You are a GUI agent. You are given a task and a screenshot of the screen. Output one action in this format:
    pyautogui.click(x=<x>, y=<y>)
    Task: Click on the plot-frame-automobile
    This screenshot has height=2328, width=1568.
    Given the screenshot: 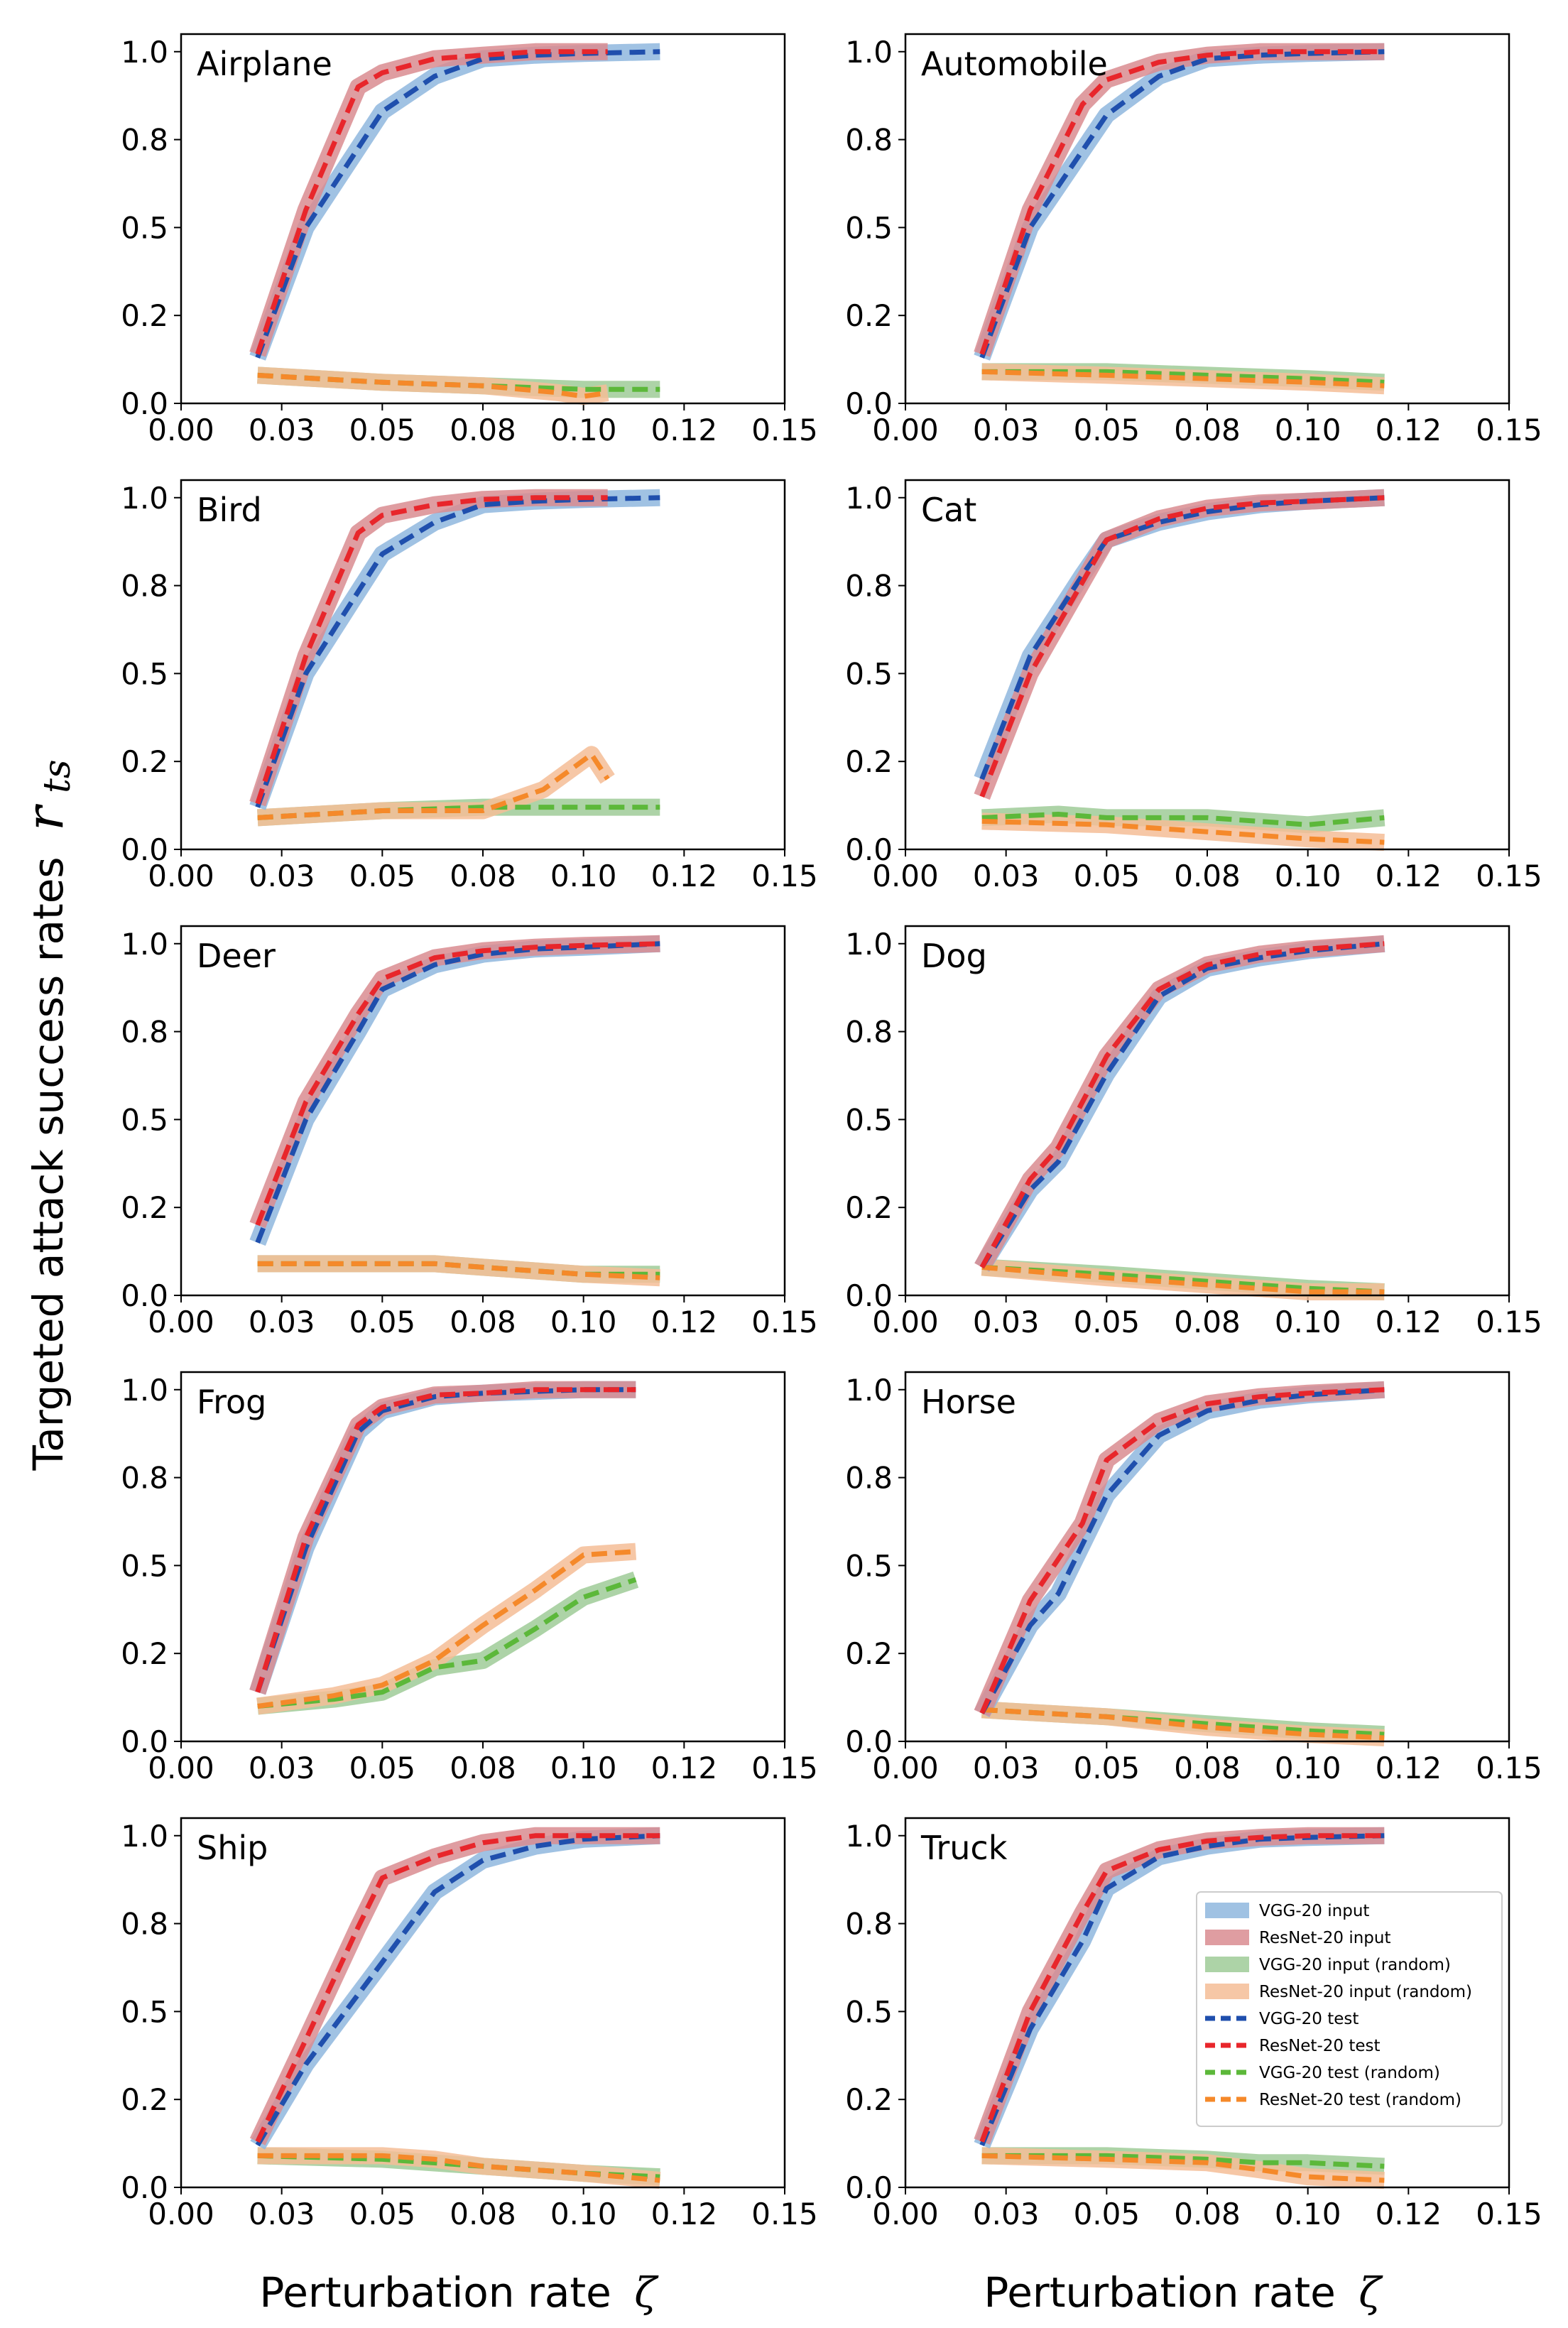 What is the action you would take?
    pyautogui.click(x=1207, y=219)
    